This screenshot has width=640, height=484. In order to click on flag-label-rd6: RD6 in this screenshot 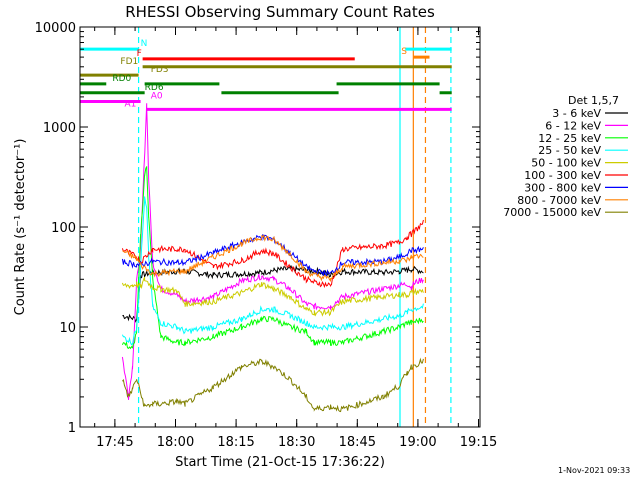, I will do `click(154, 88)`.